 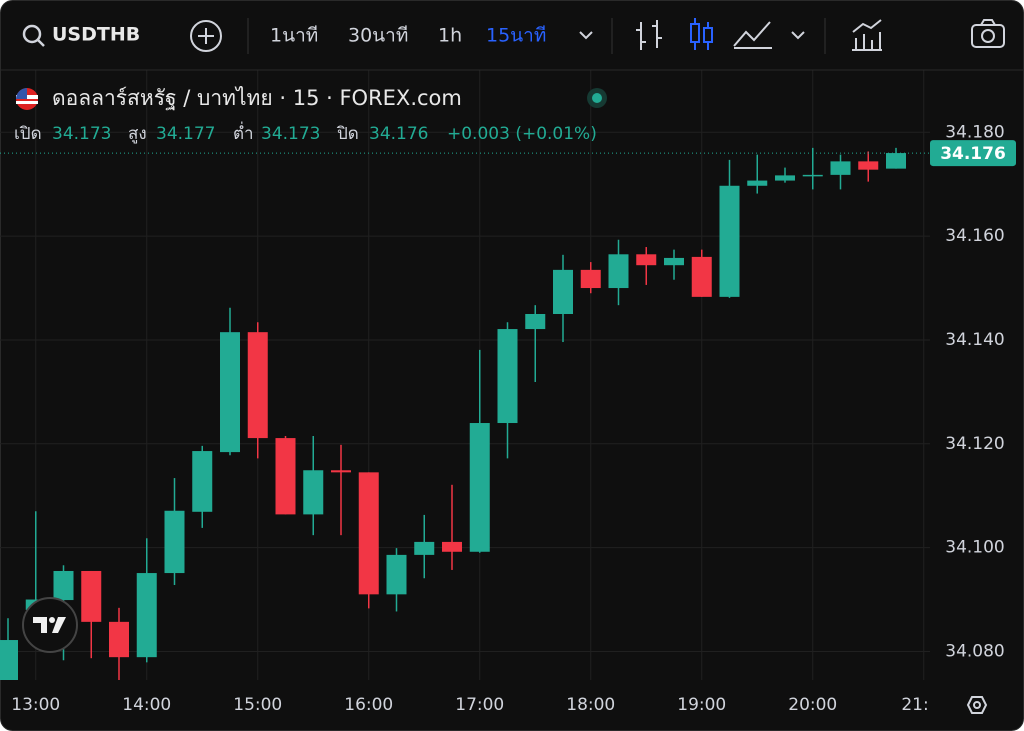 I want to click on x-tick-label: 21:, so click(x=914, y=705).